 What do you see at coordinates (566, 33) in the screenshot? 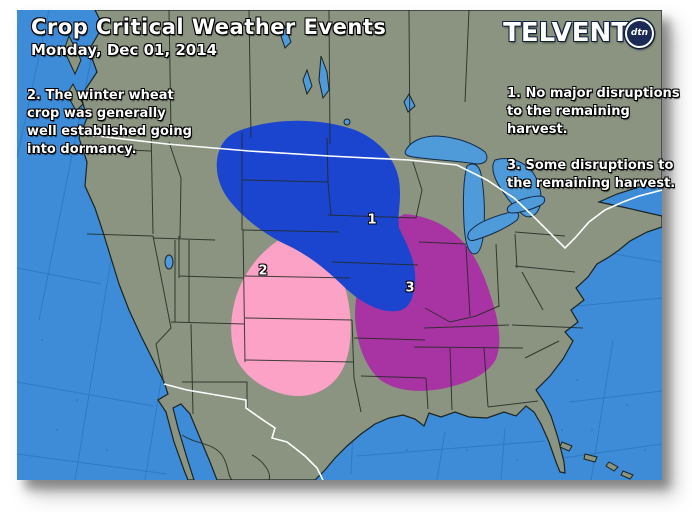
I see `telvent-logo-text: TELVENT` at bounding box center [566, 33].